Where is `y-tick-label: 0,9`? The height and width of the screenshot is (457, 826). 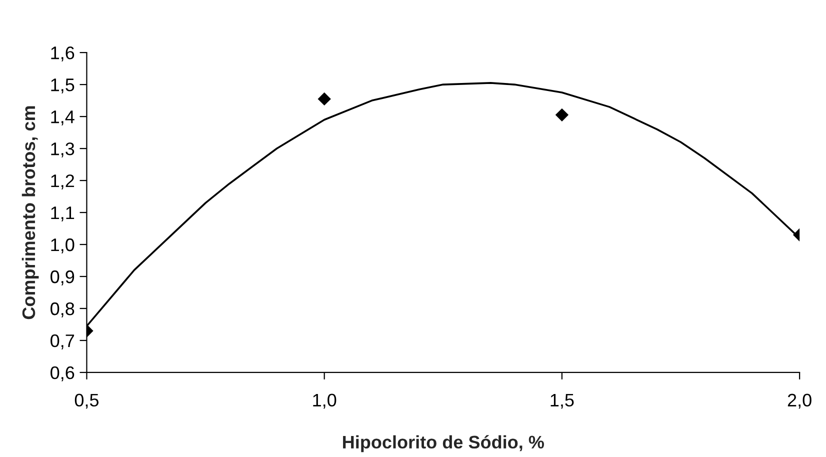
y-tick-label: 0,9 is located at coordinates (62, 278).